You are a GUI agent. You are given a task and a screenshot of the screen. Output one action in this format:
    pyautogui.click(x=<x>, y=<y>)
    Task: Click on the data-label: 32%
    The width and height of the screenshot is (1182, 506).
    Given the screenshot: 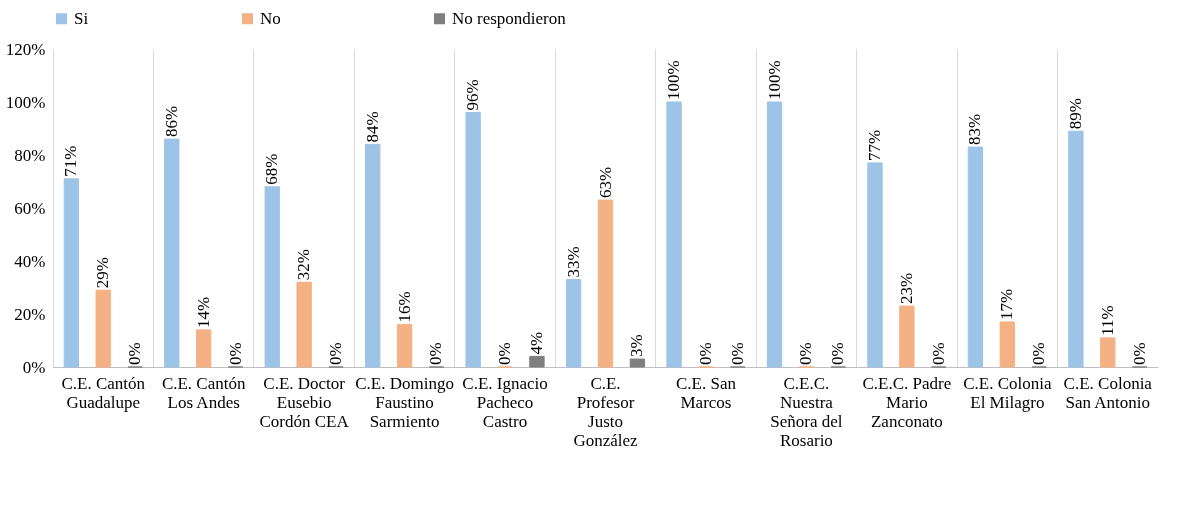 What is the action you would take?
    pyautogui.click(x=304, y=265)
    